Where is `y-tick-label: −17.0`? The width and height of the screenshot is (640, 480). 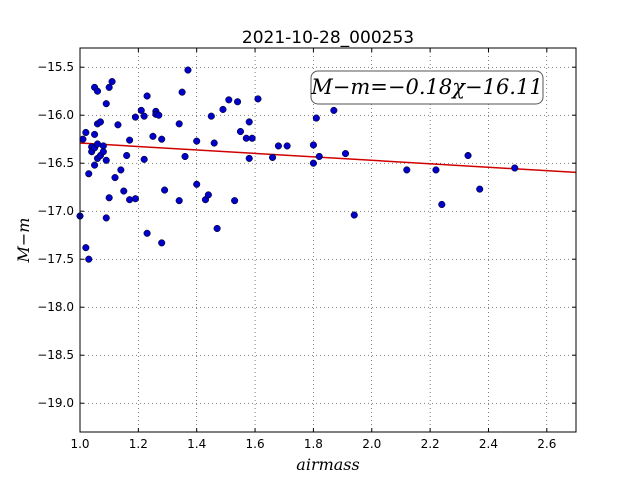 y-tick-label: −17.0 is located at coordinates (55, 211).